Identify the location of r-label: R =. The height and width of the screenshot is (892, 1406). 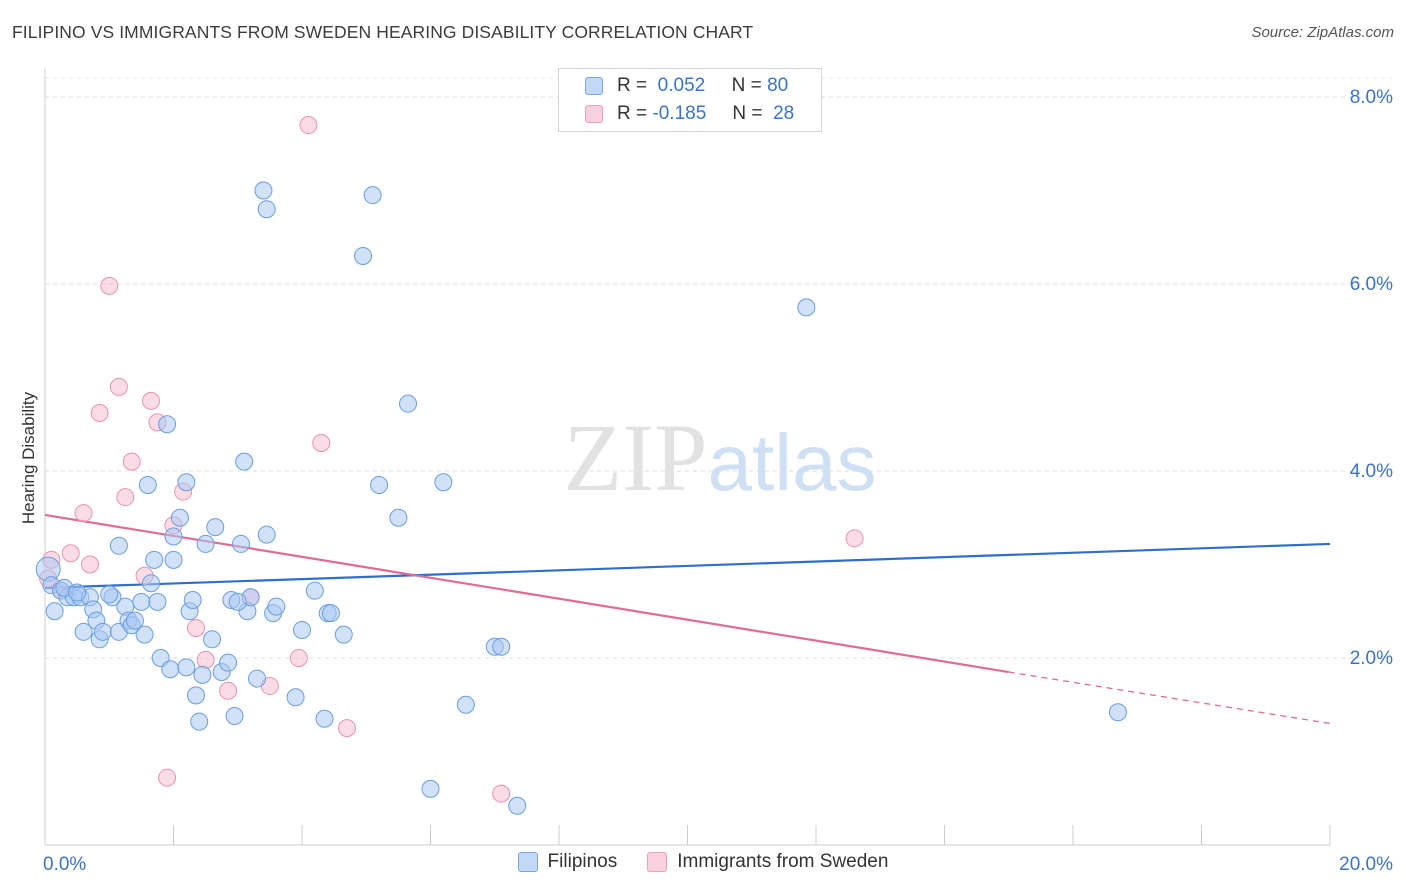
(632, 113).